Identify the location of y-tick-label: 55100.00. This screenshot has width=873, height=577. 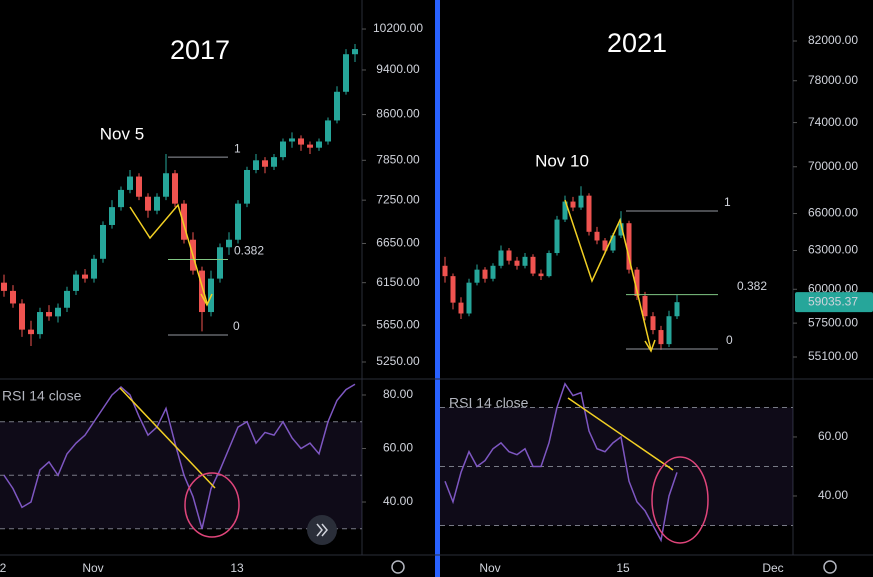
(833, 356).